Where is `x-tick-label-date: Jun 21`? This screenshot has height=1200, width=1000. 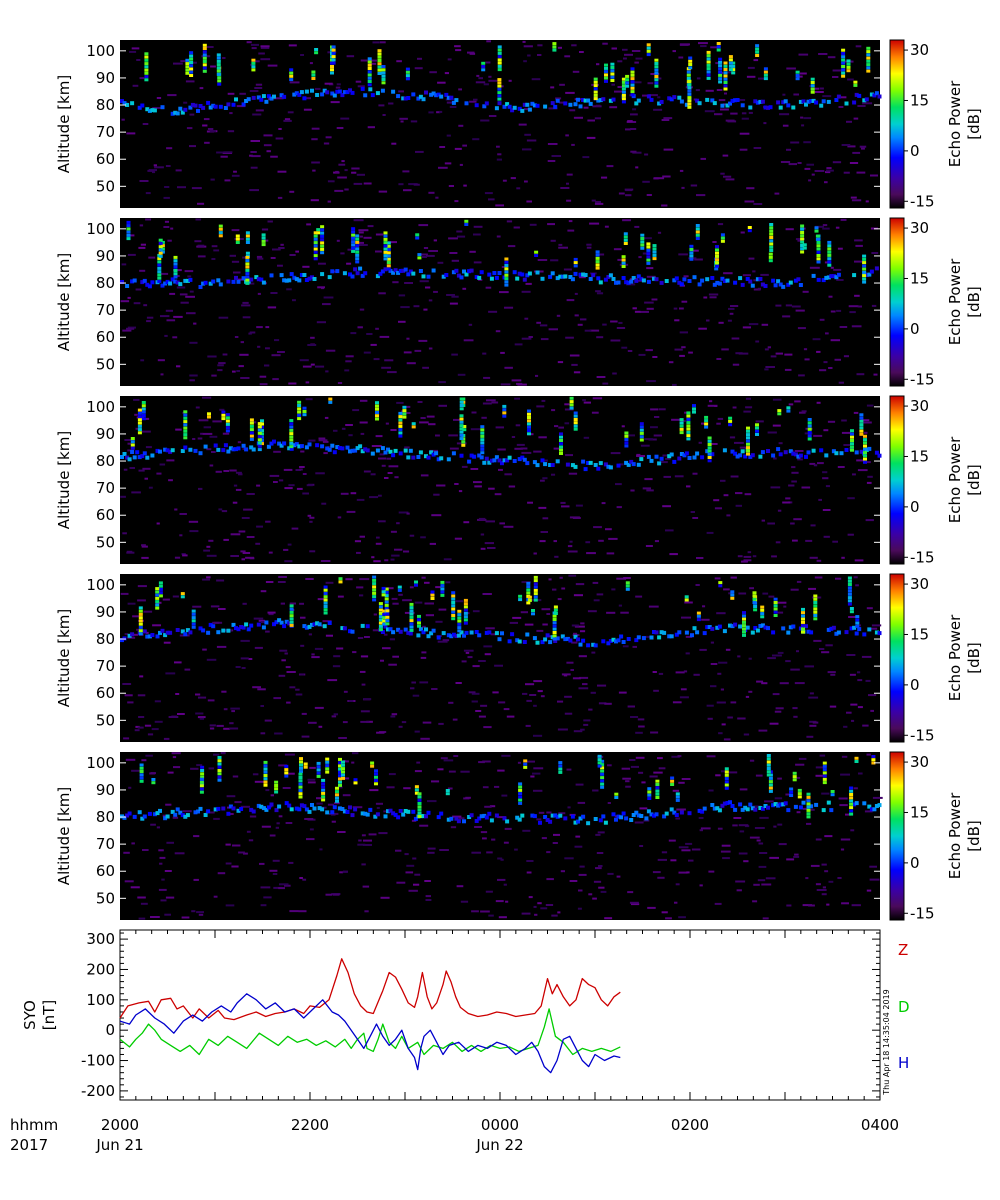 x-tick-label-date: Jun 21 is located at coordinates (119, 1145).